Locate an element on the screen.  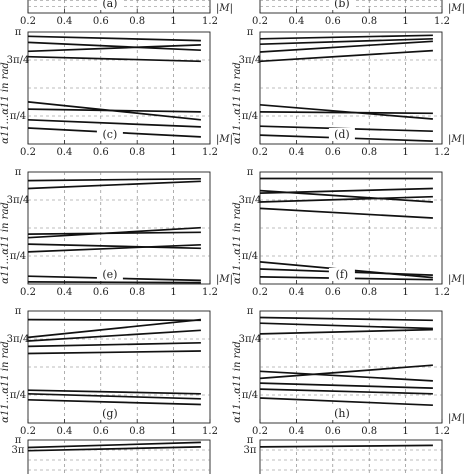
panel-label: (g) is located at coordinates (110, 413).